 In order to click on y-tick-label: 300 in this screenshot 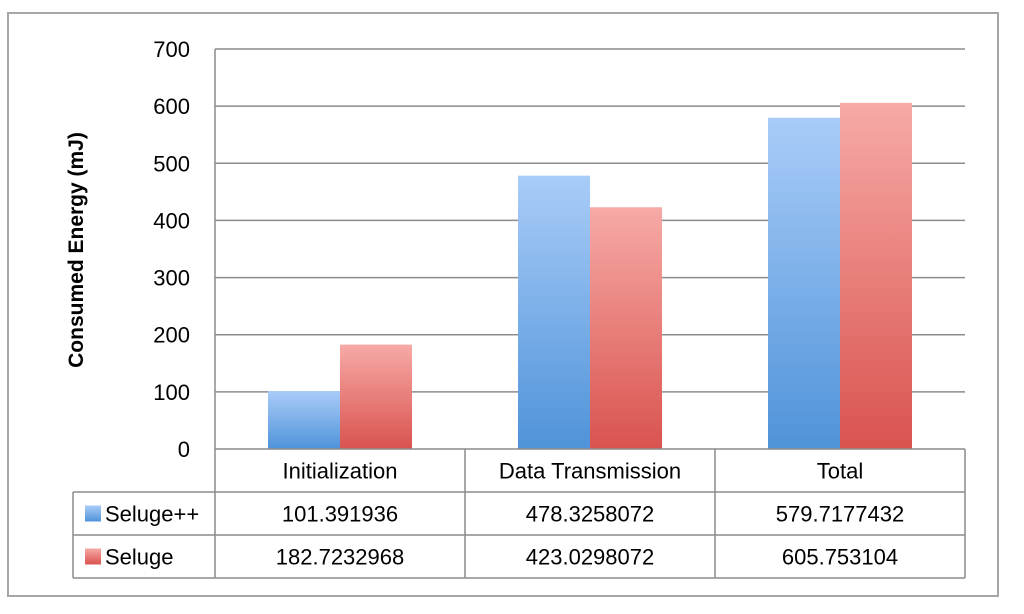, I will do `click(171, 278)`.